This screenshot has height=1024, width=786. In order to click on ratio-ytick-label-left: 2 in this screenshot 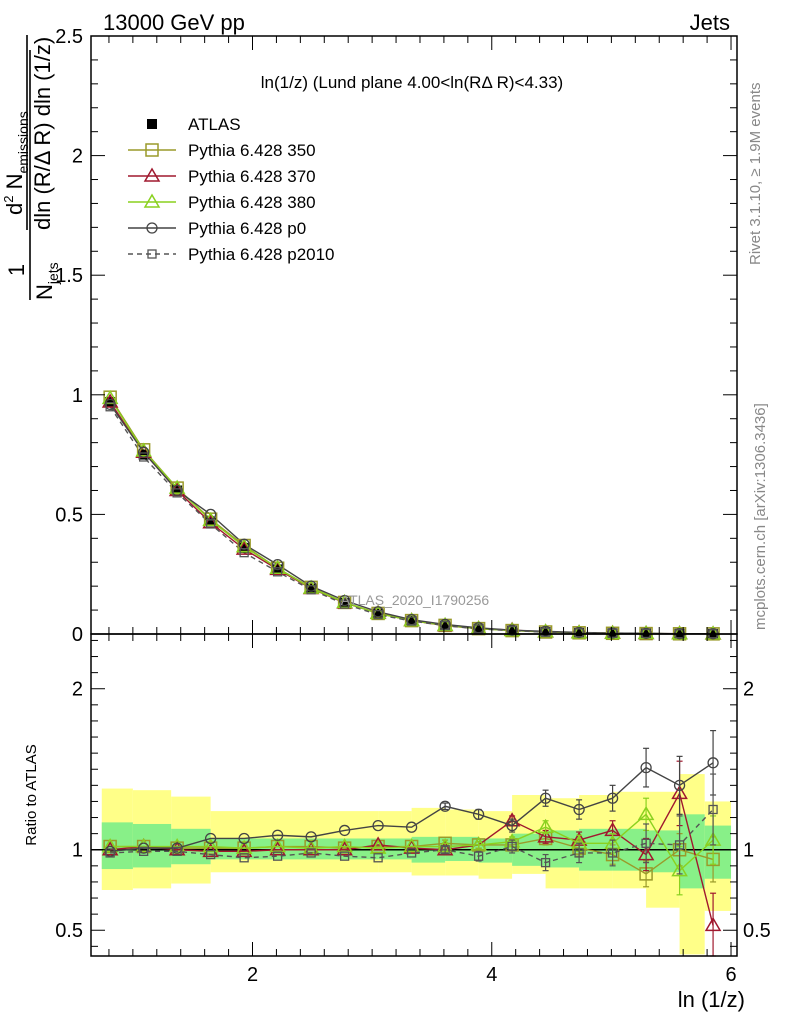, I will do `click(77, 690)`.